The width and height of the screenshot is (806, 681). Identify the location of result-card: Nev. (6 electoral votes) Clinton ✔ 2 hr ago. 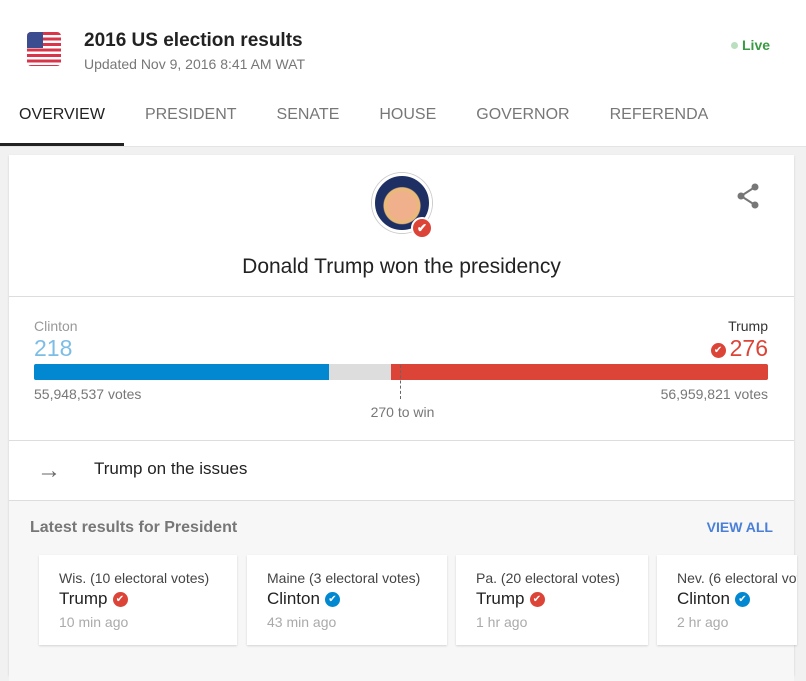
(727, 600).